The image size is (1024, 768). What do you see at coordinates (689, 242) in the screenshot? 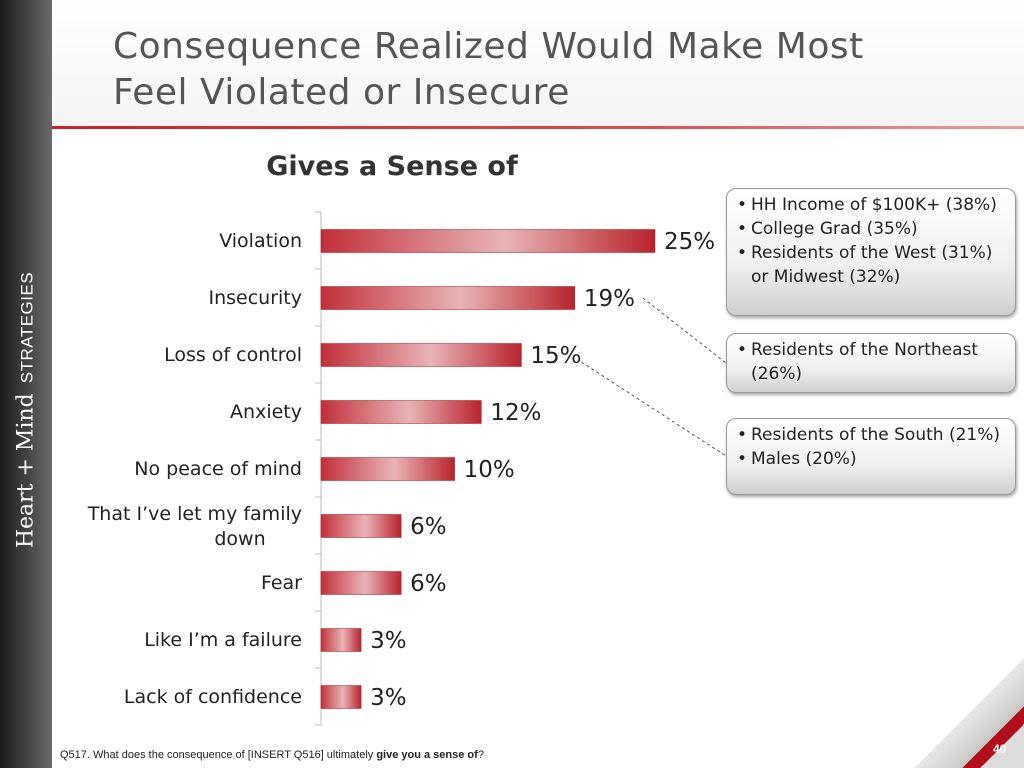
I see `value-label: 25%` at bounding box center [689, 242].